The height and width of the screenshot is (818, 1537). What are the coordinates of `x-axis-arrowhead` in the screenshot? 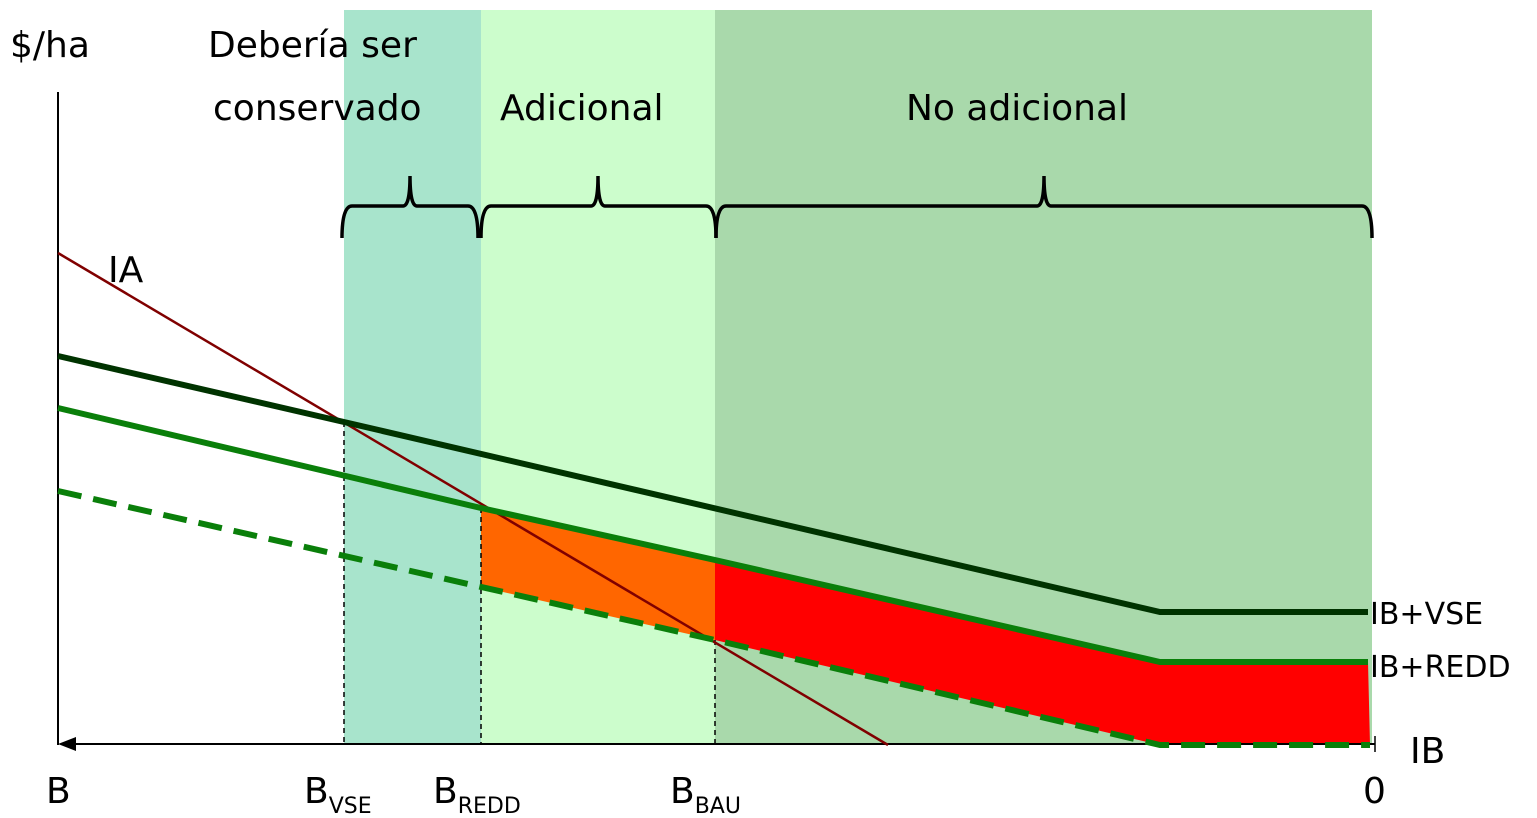 It's located at (67, 744).